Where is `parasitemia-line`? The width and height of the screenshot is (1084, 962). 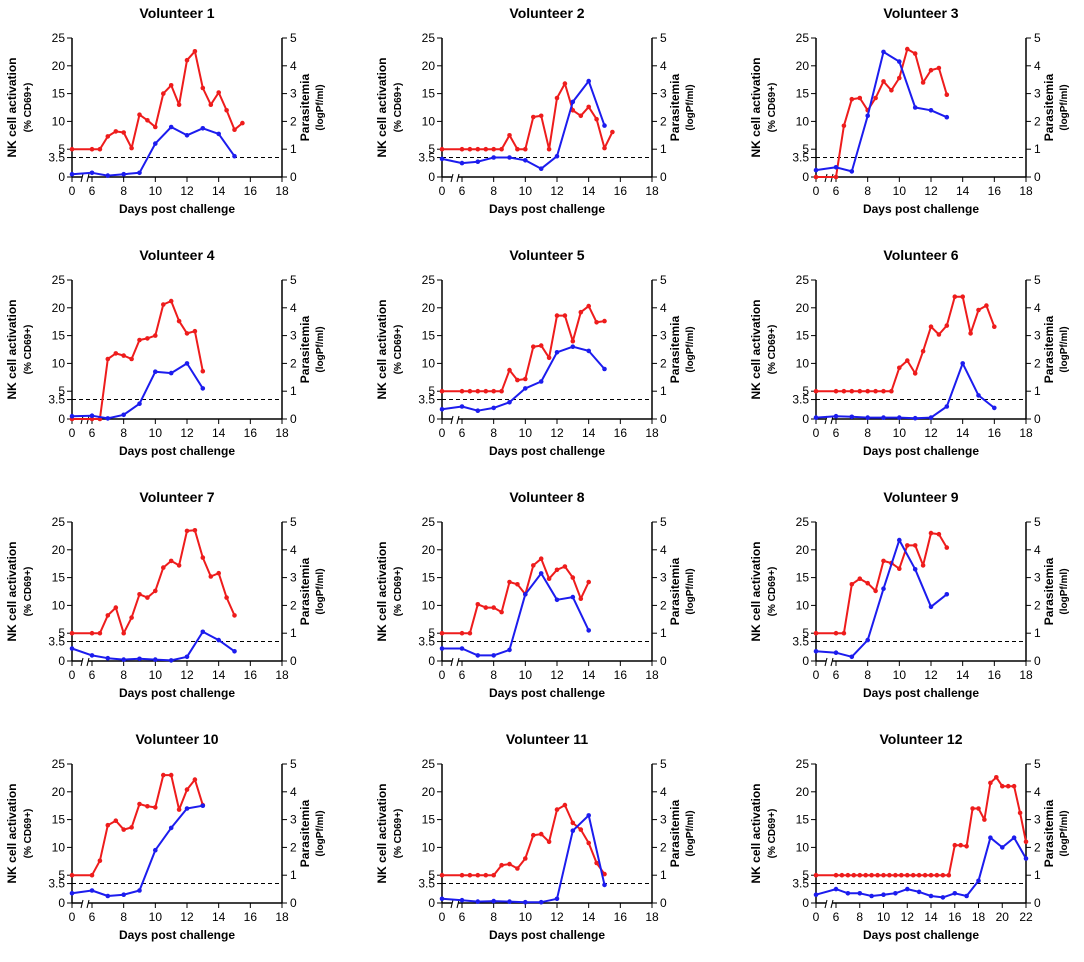 parasitemia-line is located at coordinates (881, 111).